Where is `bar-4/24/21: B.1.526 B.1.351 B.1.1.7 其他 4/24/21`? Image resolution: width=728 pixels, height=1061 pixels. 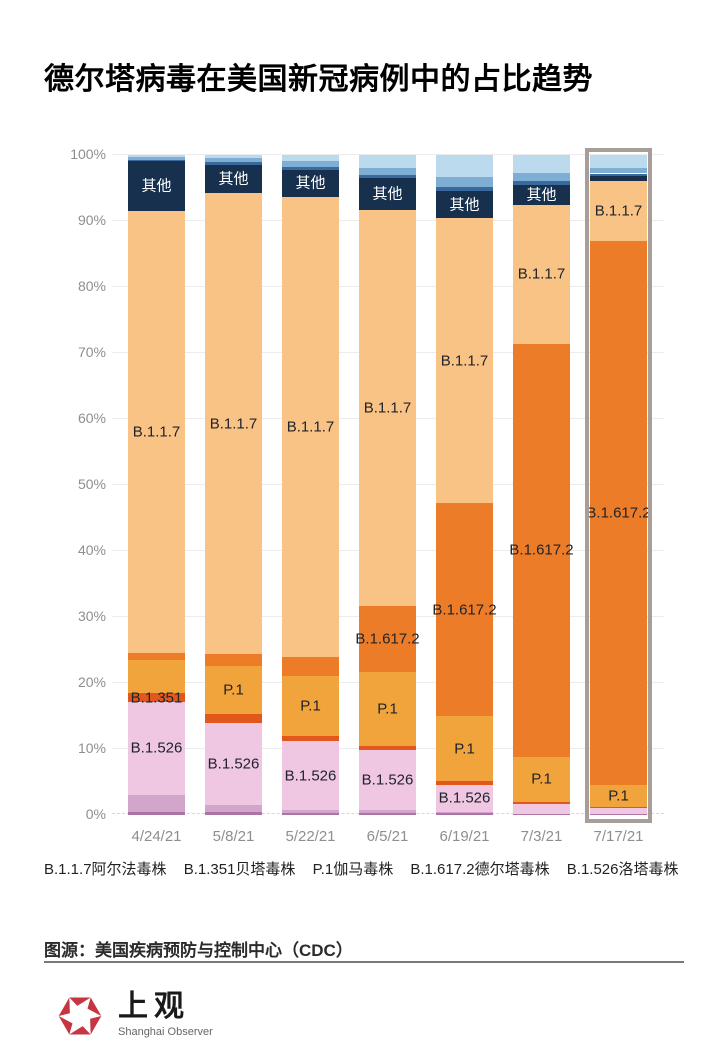
bar-4/24/21: B.1.526 B.1.351 B.1.1.7 其他 4/24/21 is located at coordinates (156, 500).